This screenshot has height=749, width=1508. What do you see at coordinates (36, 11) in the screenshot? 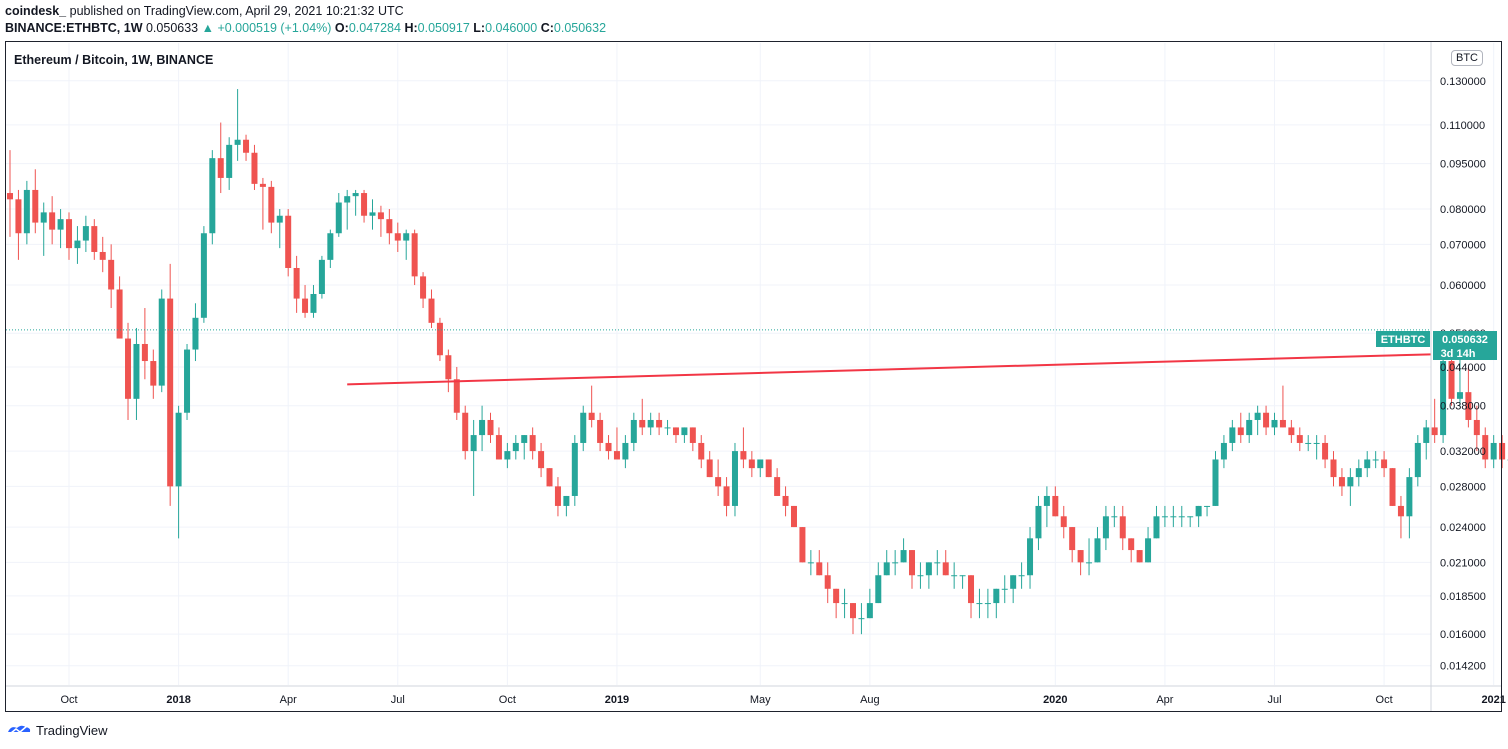
I see `author-name: coindesk_` at bounding box center [36, 11].